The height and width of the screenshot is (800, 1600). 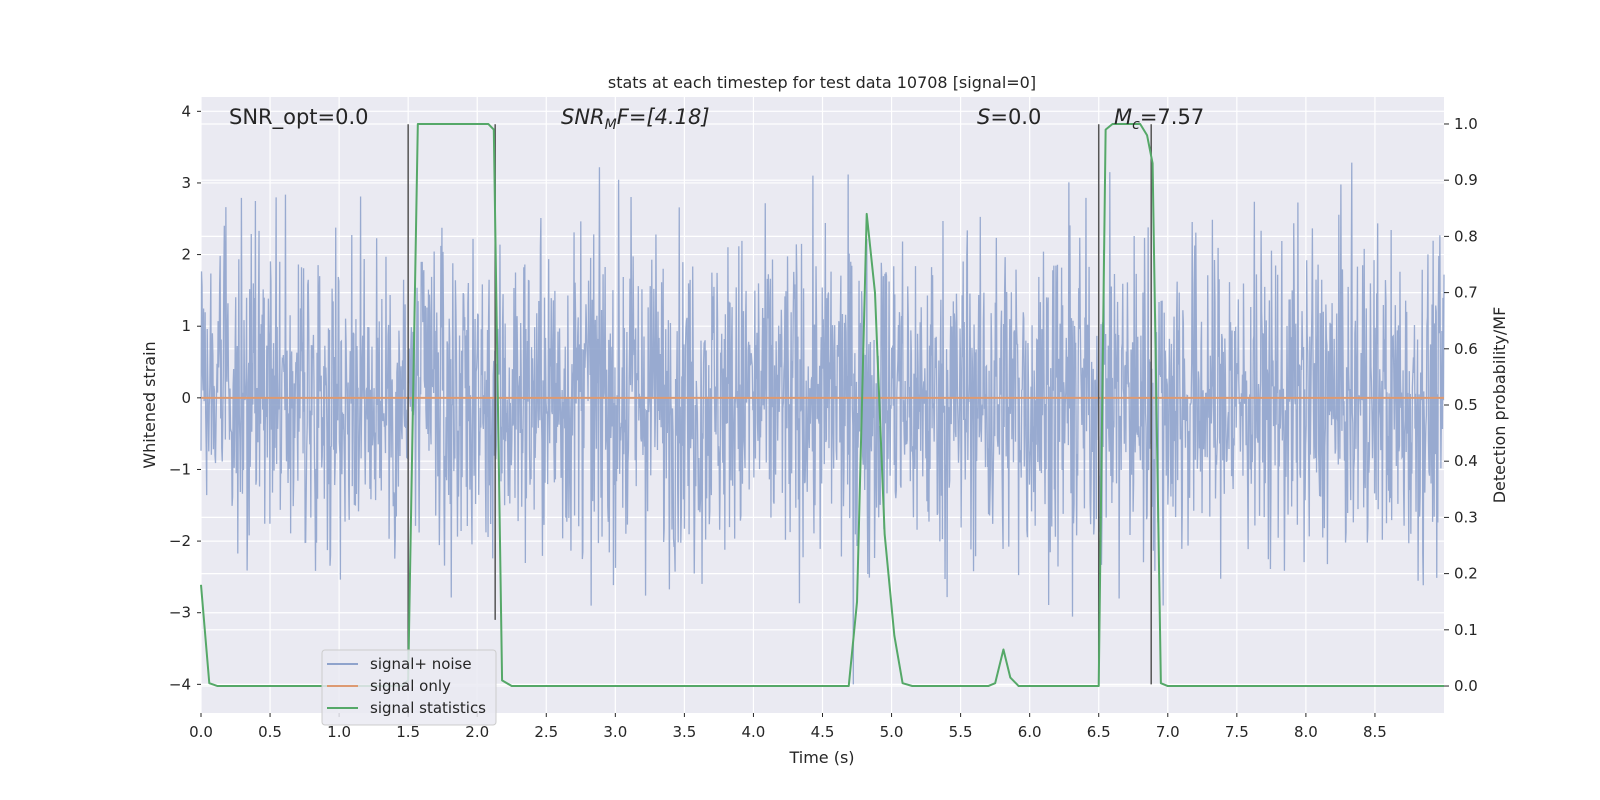 I want to click on x-tick-label: 7.0, so click(x=1168, y=732).